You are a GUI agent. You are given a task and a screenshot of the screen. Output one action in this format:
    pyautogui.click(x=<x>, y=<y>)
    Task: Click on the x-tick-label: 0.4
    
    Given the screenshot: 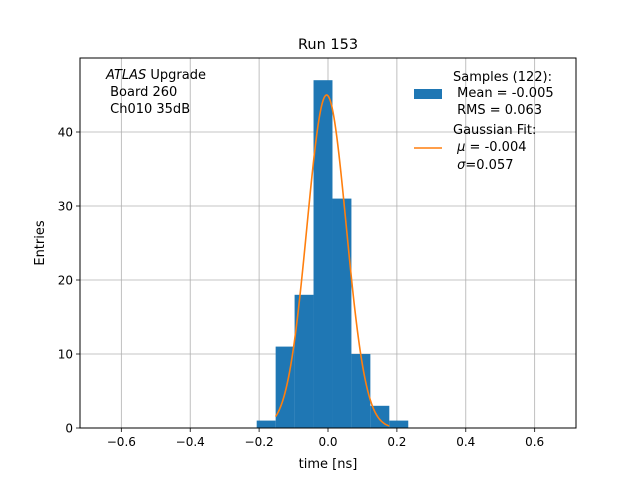 What is the action you would take?
    pyautogui.click(x=465, y=442)
    